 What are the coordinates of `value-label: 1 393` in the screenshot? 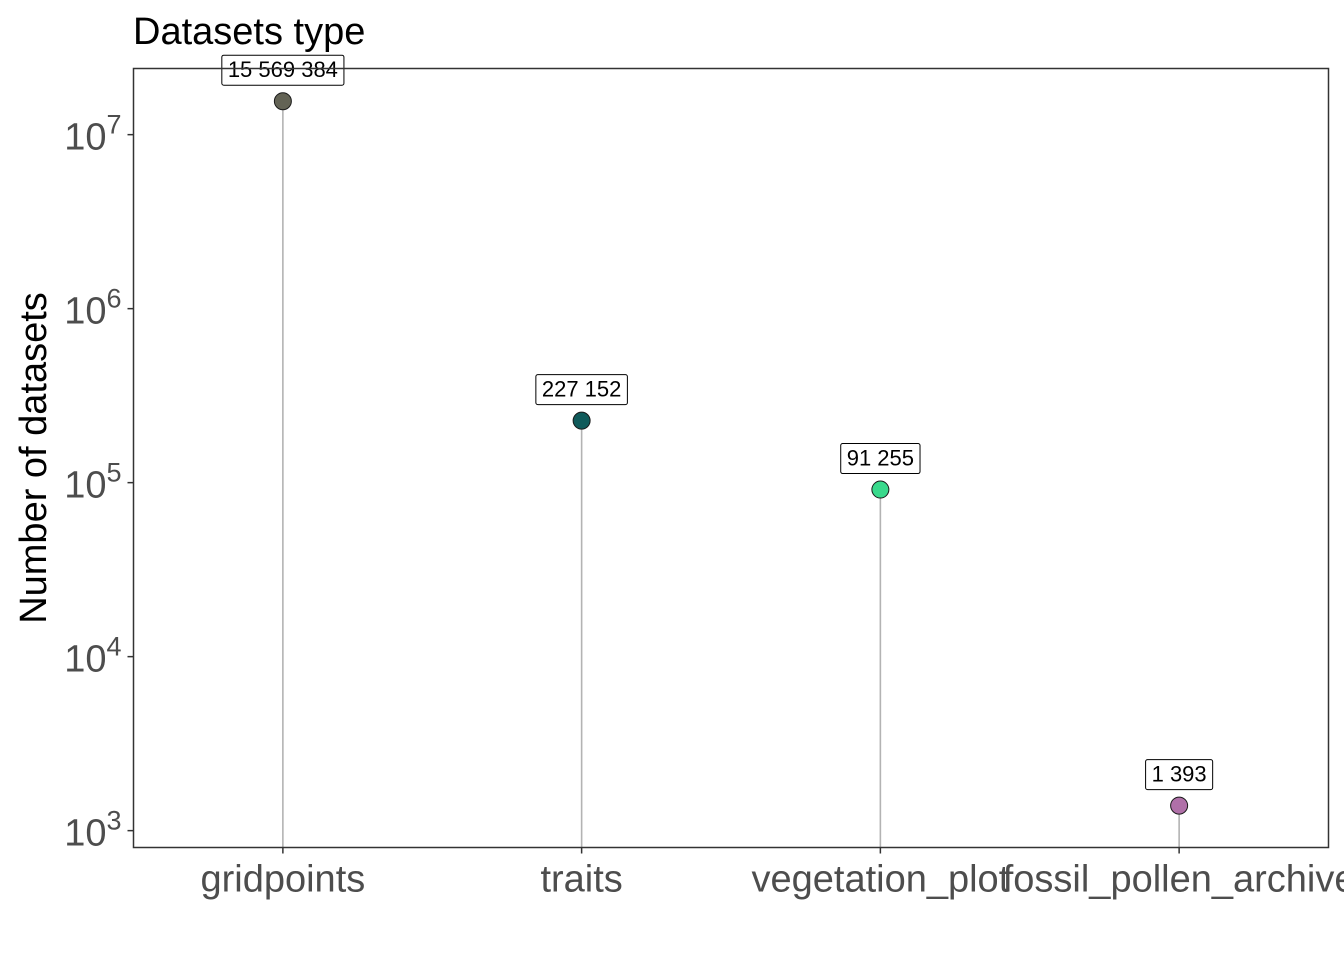 It's located at (1179, 775).